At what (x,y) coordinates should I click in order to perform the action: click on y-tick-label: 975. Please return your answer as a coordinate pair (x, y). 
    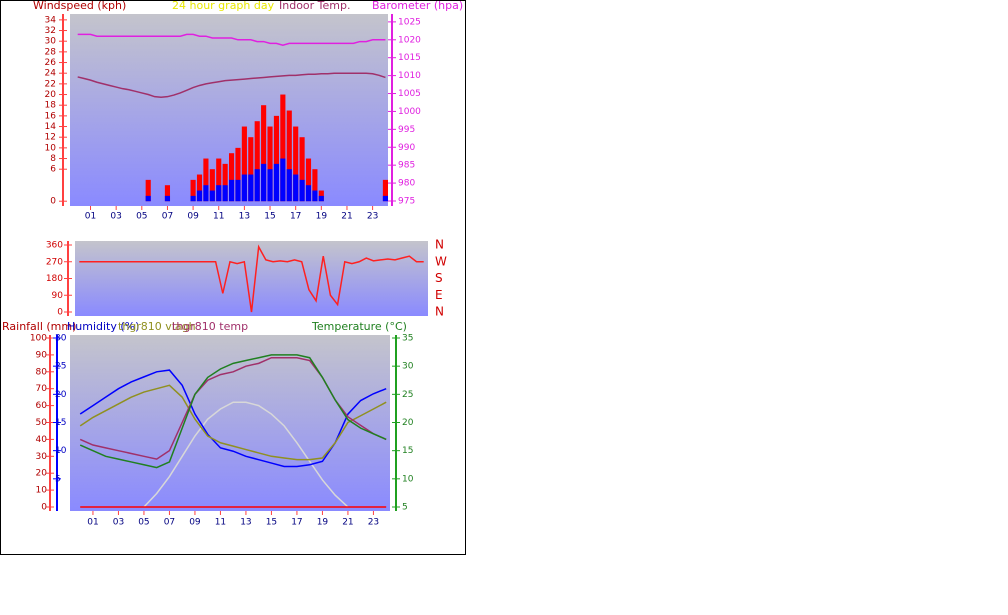
    Looking at the image, I should click on (406, 201).